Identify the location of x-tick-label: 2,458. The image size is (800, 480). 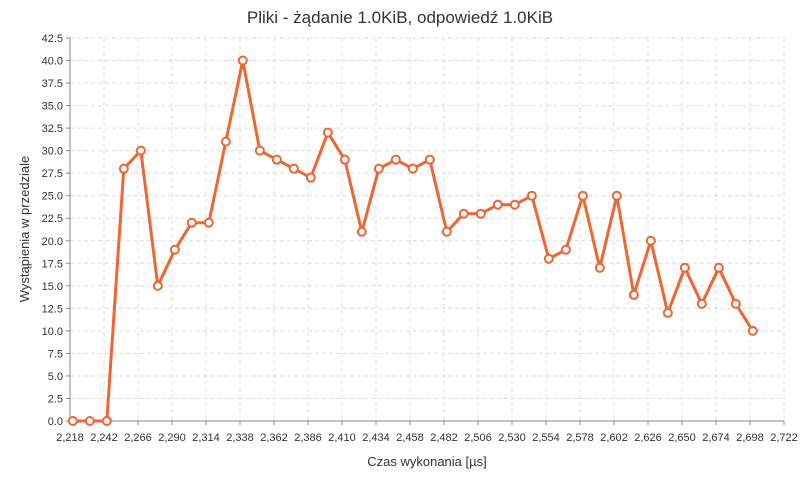
(410, 438).